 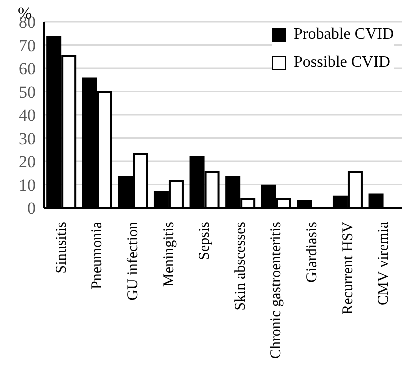 I want to click on y-tick-label: 40, so click(x=27, y=116).